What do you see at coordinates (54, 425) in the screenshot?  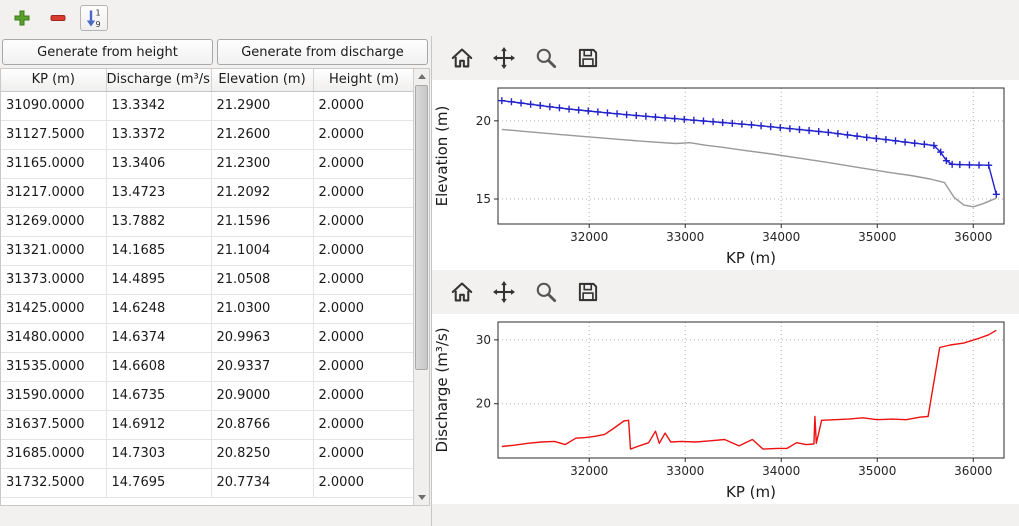 I see `table-cell: 31637.5000` at bounding box center [54, 425].